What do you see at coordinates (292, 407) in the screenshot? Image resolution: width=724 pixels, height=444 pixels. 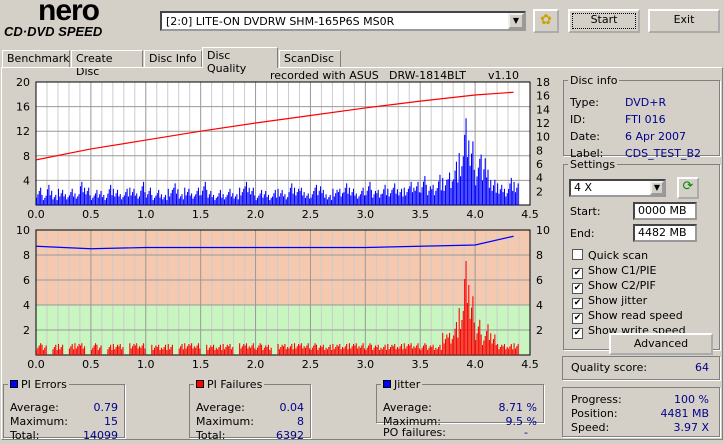 I see `pif-average-value: 0.04` at bounding box center [292, 407].